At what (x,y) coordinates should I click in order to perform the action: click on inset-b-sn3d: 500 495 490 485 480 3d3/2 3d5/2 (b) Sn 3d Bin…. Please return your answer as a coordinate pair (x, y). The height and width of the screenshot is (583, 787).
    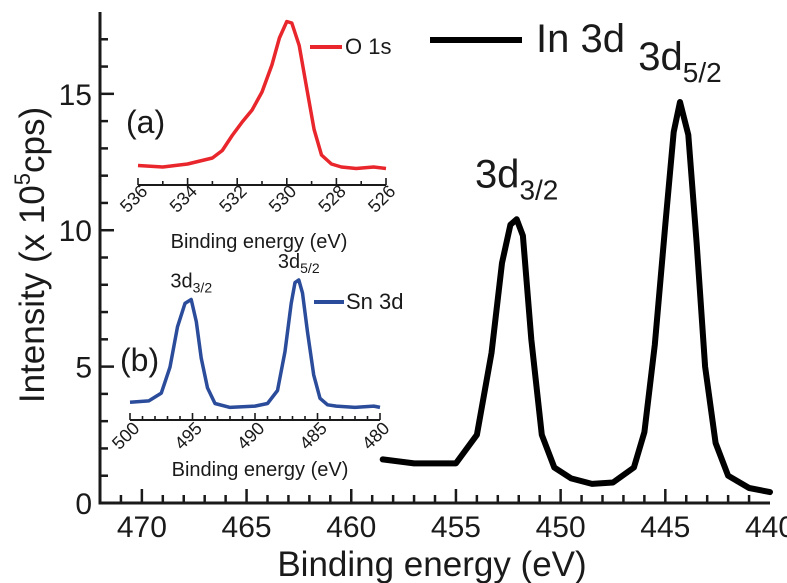
    Looking at the image, I should click on (255, 366).